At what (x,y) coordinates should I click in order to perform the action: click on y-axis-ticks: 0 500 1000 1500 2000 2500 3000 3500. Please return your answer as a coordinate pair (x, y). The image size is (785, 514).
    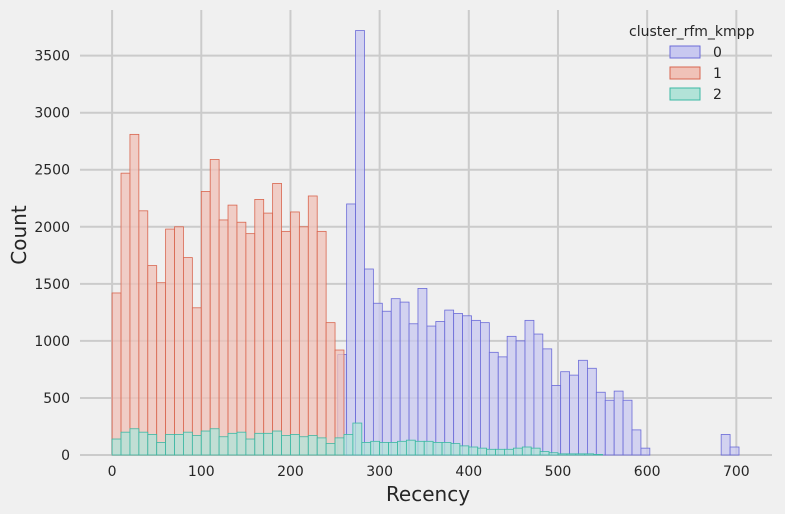
    Looking at the image, I should click on (52, 256).